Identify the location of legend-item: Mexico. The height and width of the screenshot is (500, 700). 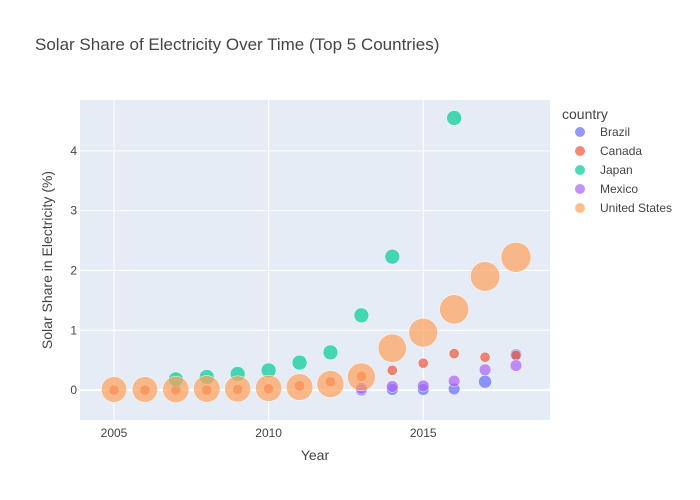
(606, 189).